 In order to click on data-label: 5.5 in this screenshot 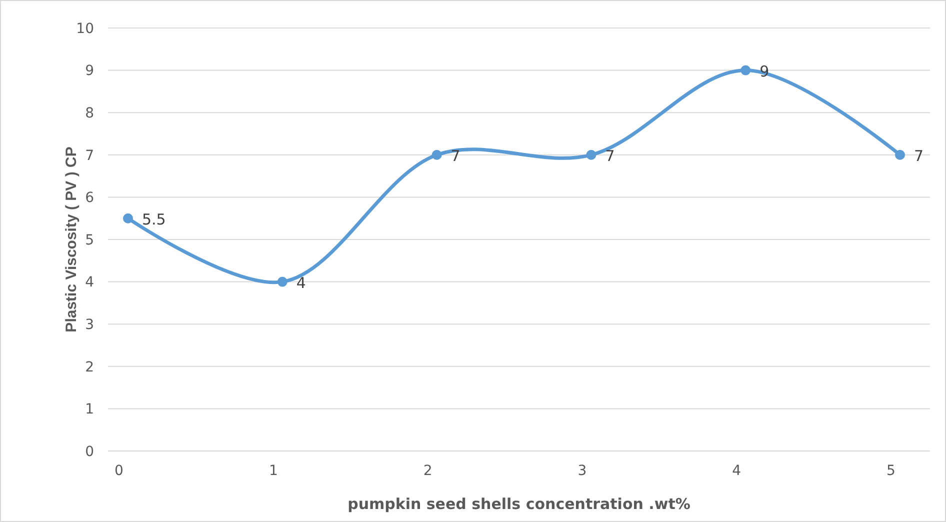, I will do `click(154, 219)`.